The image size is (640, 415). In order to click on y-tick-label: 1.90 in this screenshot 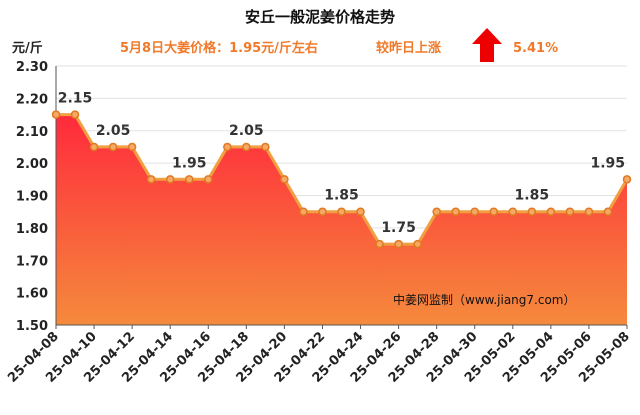, I will do `click(32, 197)`.